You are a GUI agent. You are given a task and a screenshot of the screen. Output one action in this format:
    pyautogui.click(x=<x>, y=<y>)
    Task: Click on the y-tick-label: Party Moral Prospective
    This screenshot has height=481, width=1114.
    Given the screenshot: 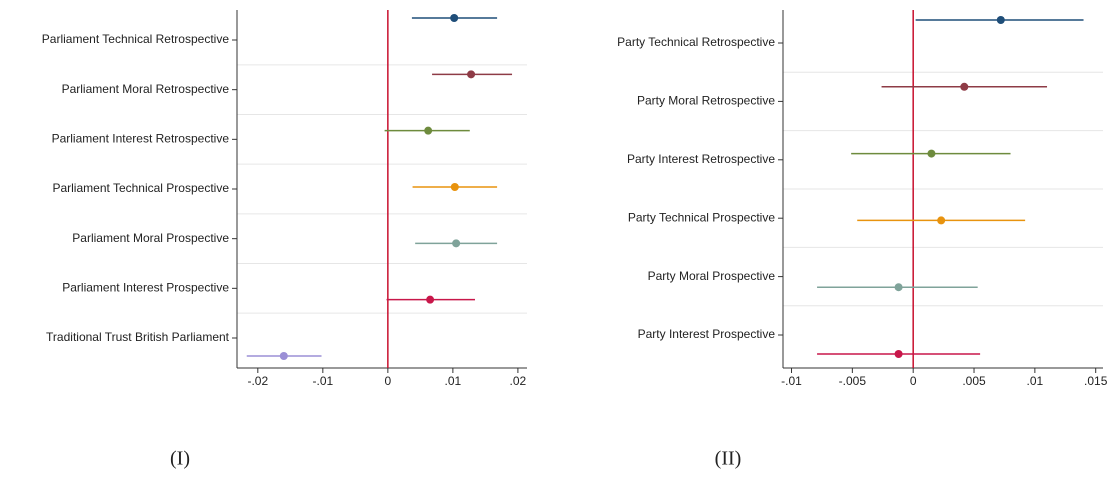 What is the action you would take?
    pyautogui.click(x=712, y=276)
    